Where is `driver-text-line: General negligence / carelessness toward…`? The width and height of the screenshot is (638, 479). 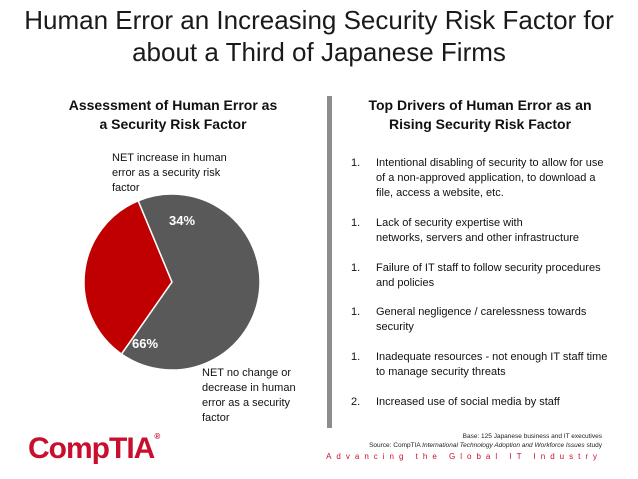
driver-text-line: General negligence / carelessness toward… is located at coordinates (481, 312).